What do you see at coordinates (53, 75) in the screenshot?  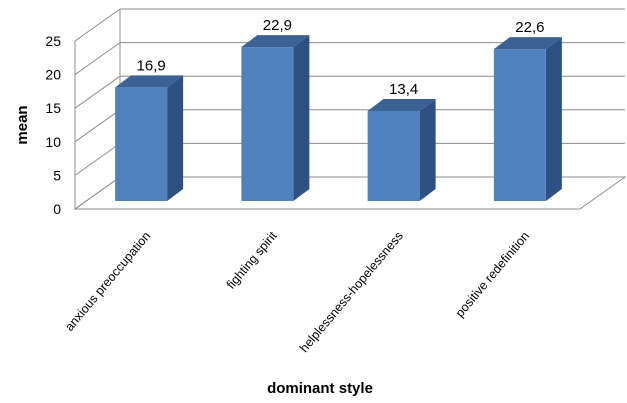 I see `y-tick-label: 20` at bounding box center [53, 75].